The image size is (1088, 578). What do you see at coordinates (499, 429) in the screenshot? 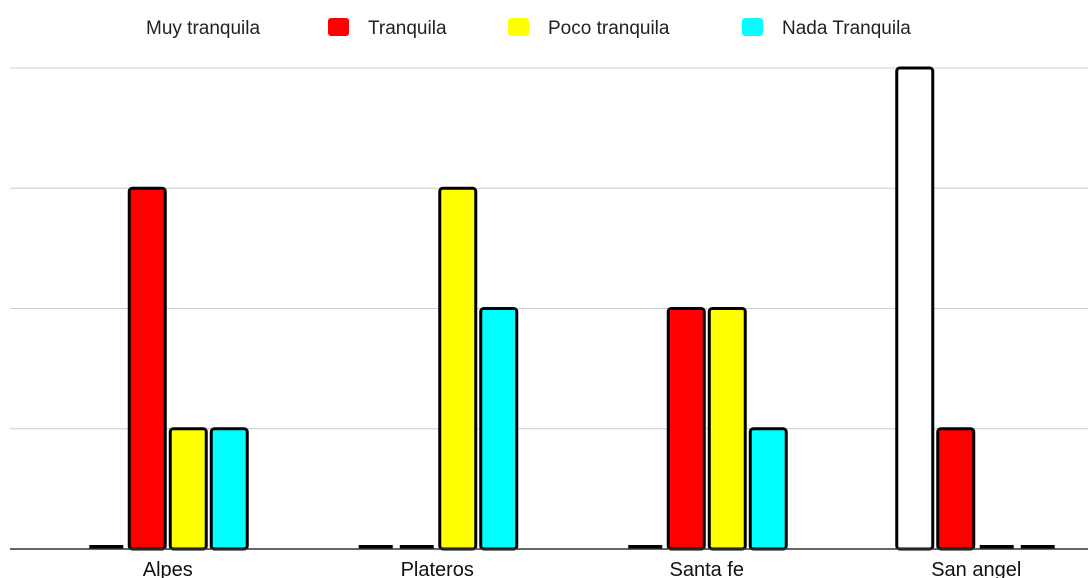
I see `bar-plateros-nada-tranquila` at bounding box center [499, 429].